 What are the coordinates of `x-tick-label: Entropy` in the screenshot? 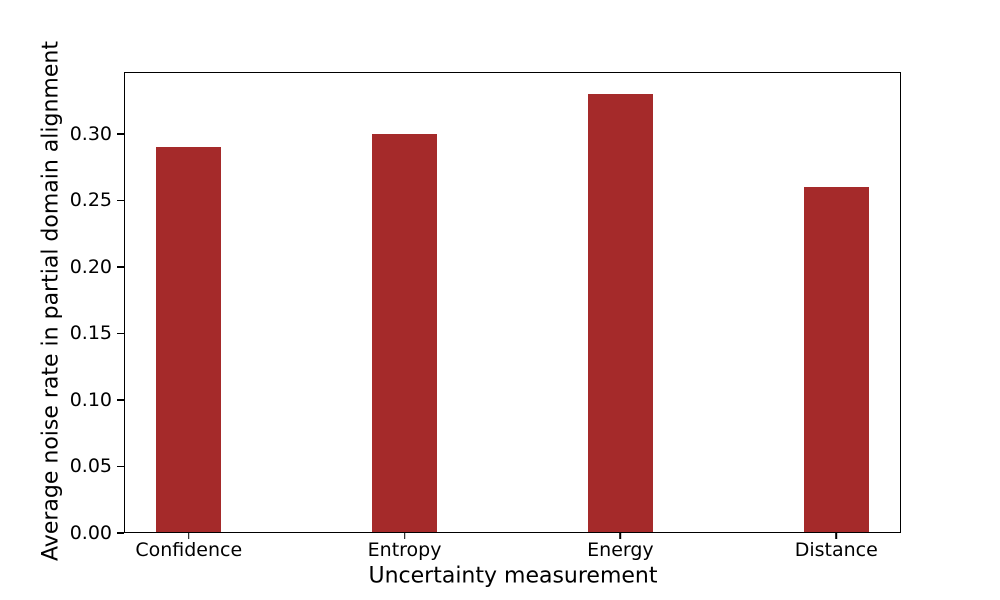 It's located at (404, 550).